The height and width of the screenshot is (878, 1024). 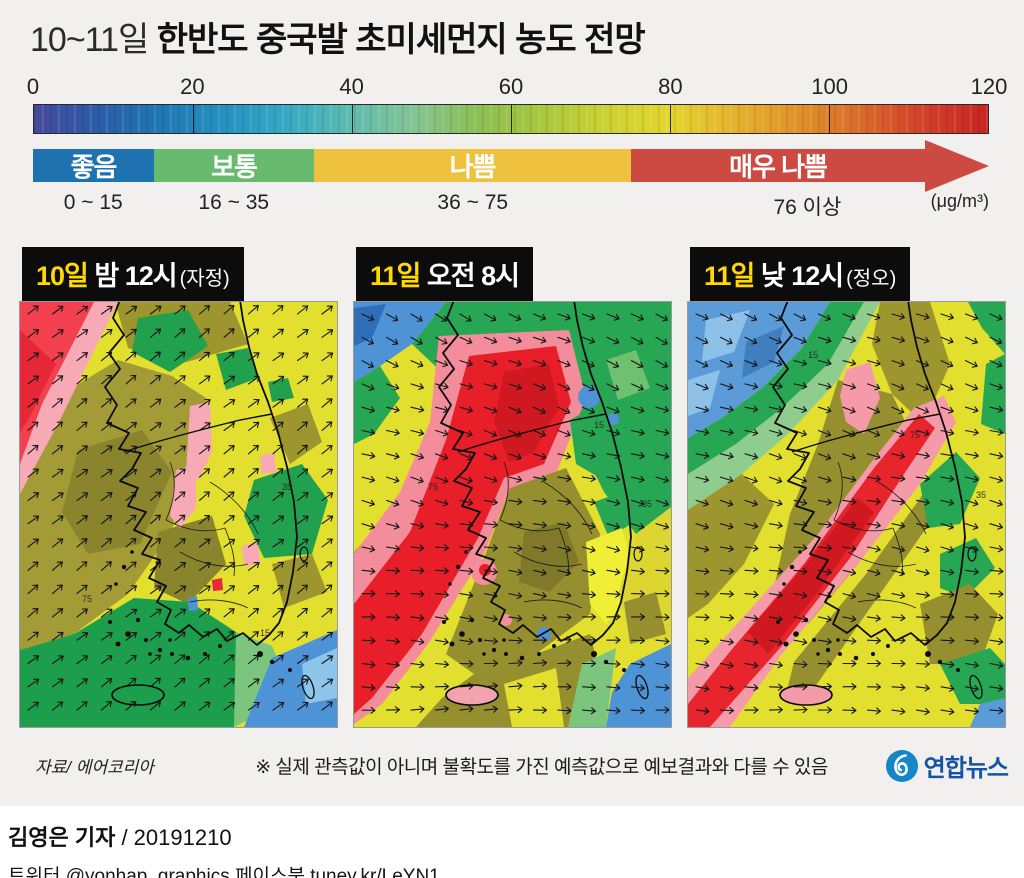 What do you see at coordinates (871, 279) in the screenshot?
I see `panel-time-suffix: (정오)` at bounding box center [871, 279].